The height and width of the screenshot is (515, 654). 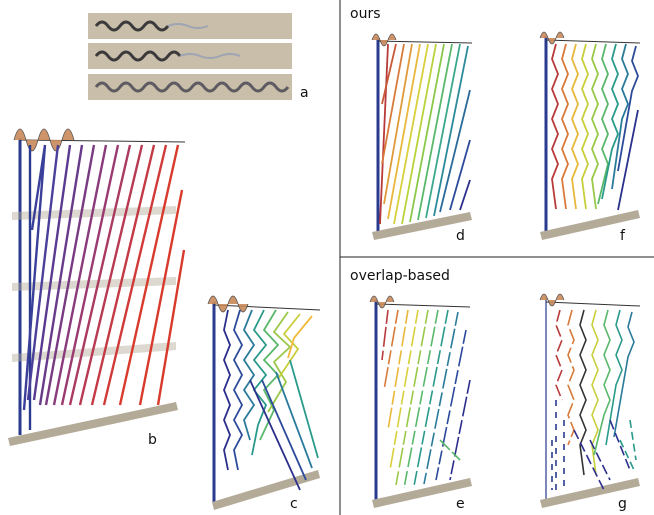 I want to click on f-lines, so click(x=595, y=127).